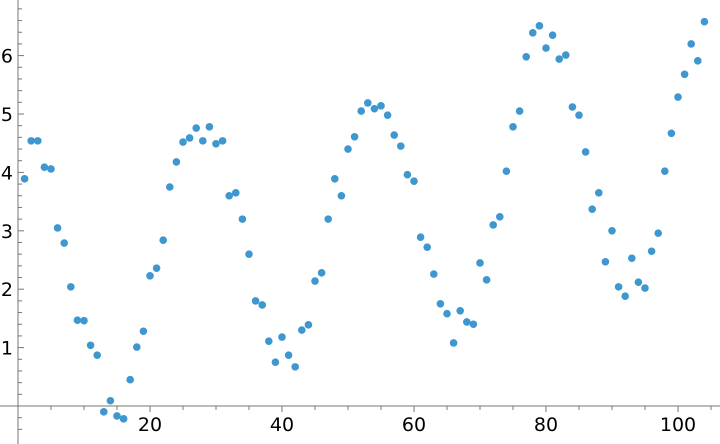 This screenshot has height=444, width=720. What do you see at coordinates (7, 290) in the screenshot?
I see `y-tick-label: 2` at bounding box center [7, 290].